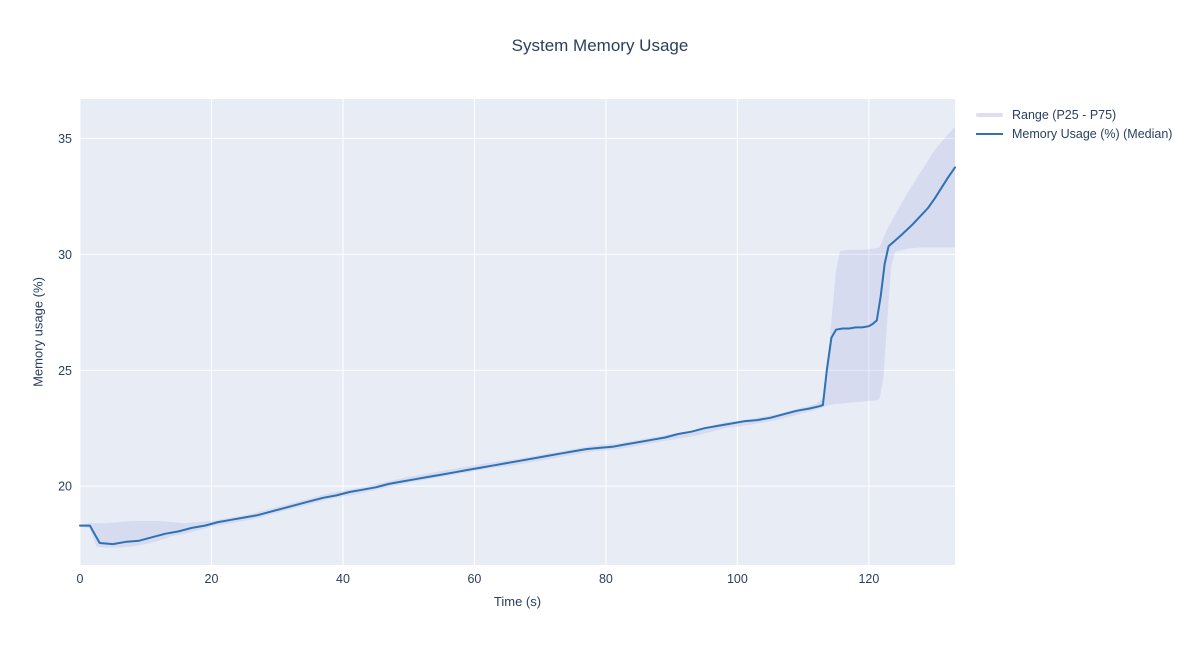 This screenshot has width=1200, height=650. Describe the element at coordinates (989, 133) in the screenshot. I see `line-swatch-icon` at that location.